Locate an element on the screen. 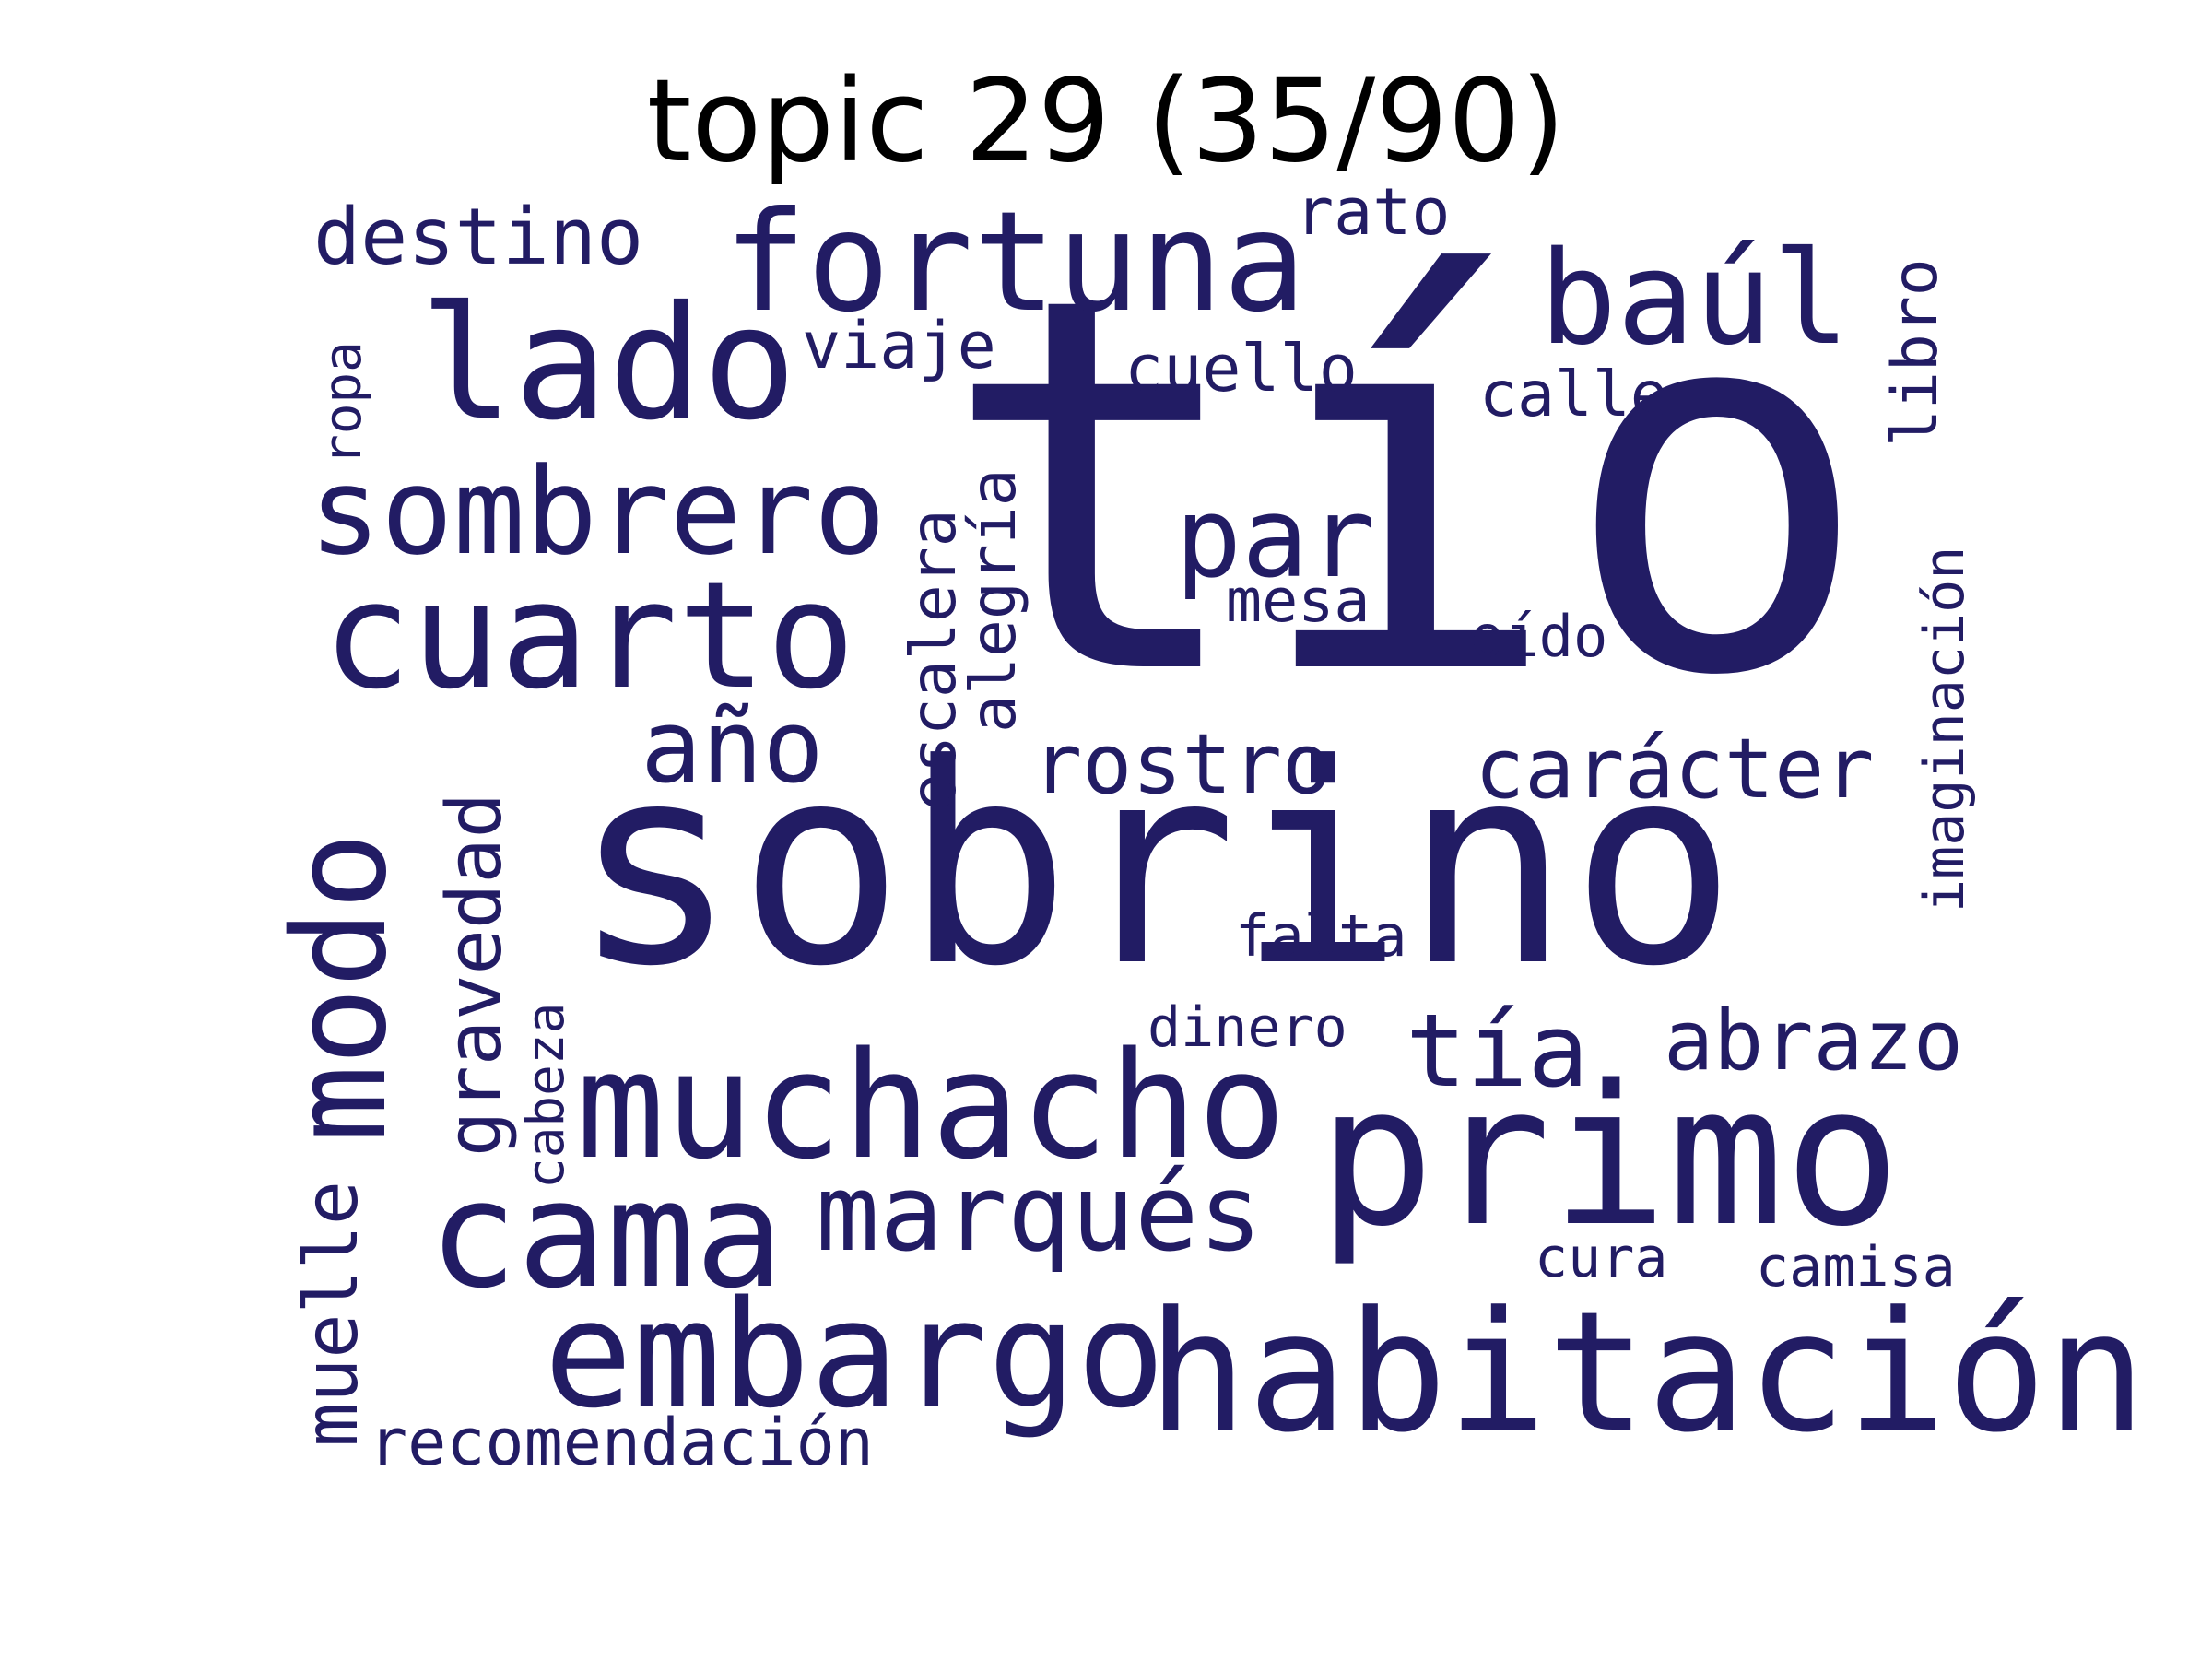 The width and height of the screenshot is (2212, 1659). cloud-word: libro is located at coordinates (1915, 352).